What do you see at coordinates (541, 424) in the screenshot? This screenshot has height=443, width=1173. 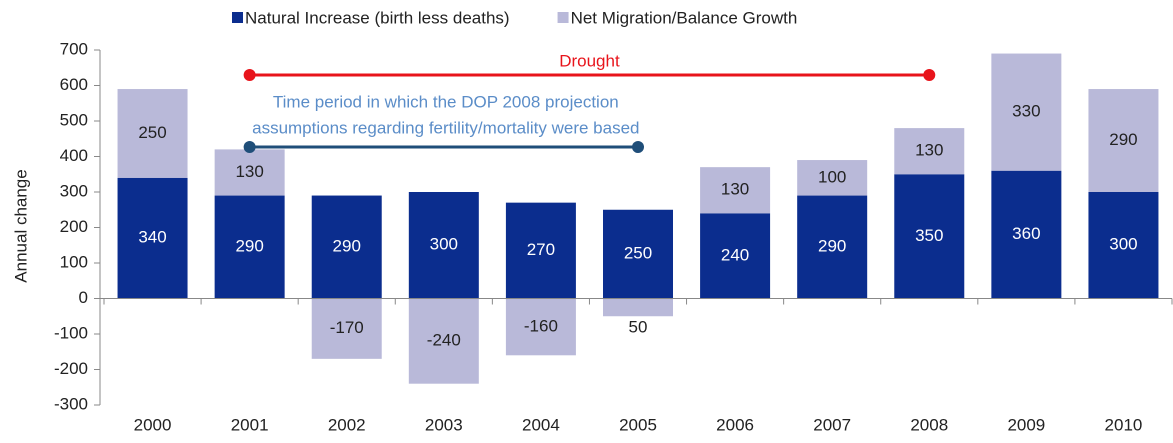 I see `x-tick-label: 2004` at bounding box center [541, 424].